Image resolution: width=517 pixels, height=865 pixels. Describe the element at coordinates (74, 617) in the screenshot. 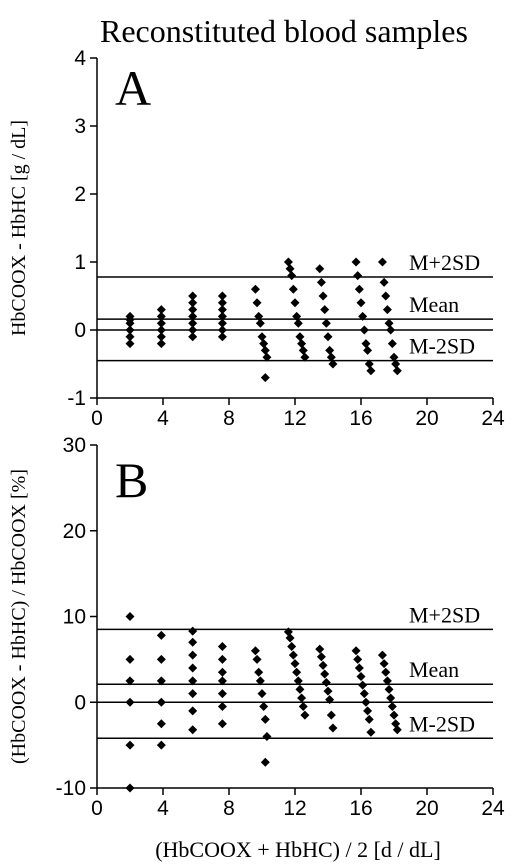

I see `y-tick-label: 10` at that location.